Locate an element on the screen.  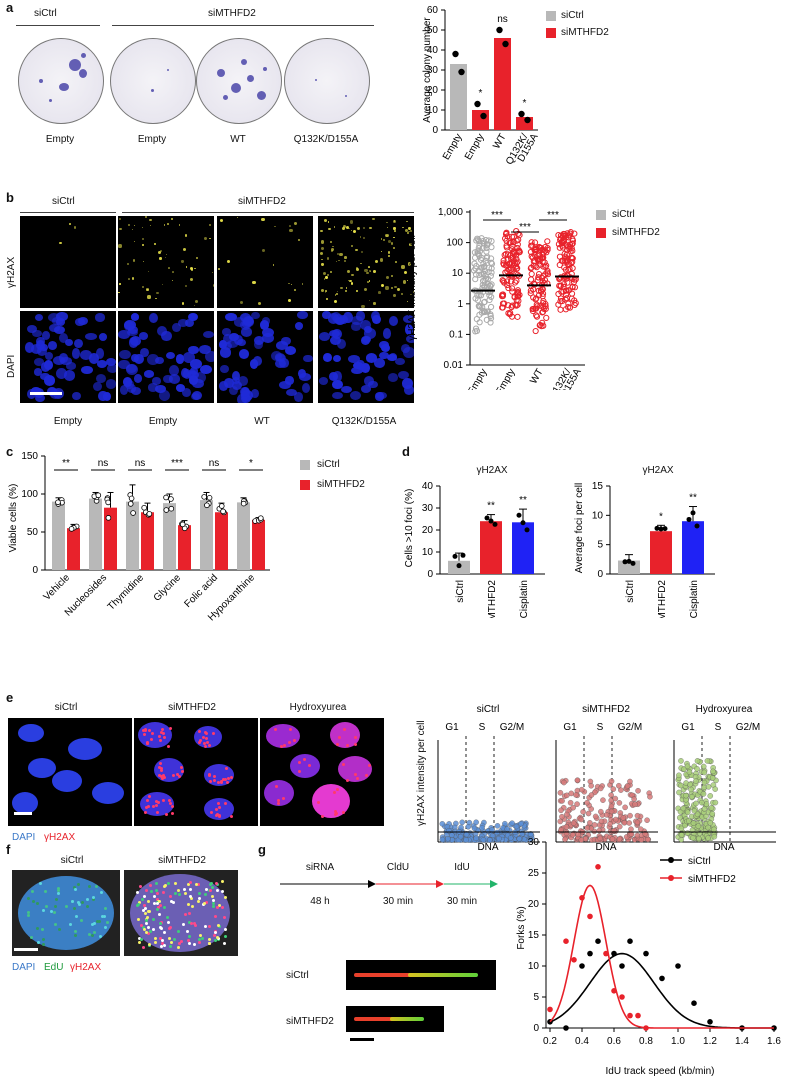
a-ytick-label: 10 is located at coordinates (433, 110).